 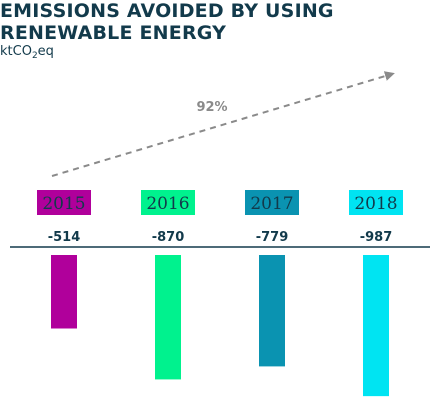 What do you see at coordinates (376, 326) in the screenshot?
I see `bar-2018` at bounding box center [376, 326].